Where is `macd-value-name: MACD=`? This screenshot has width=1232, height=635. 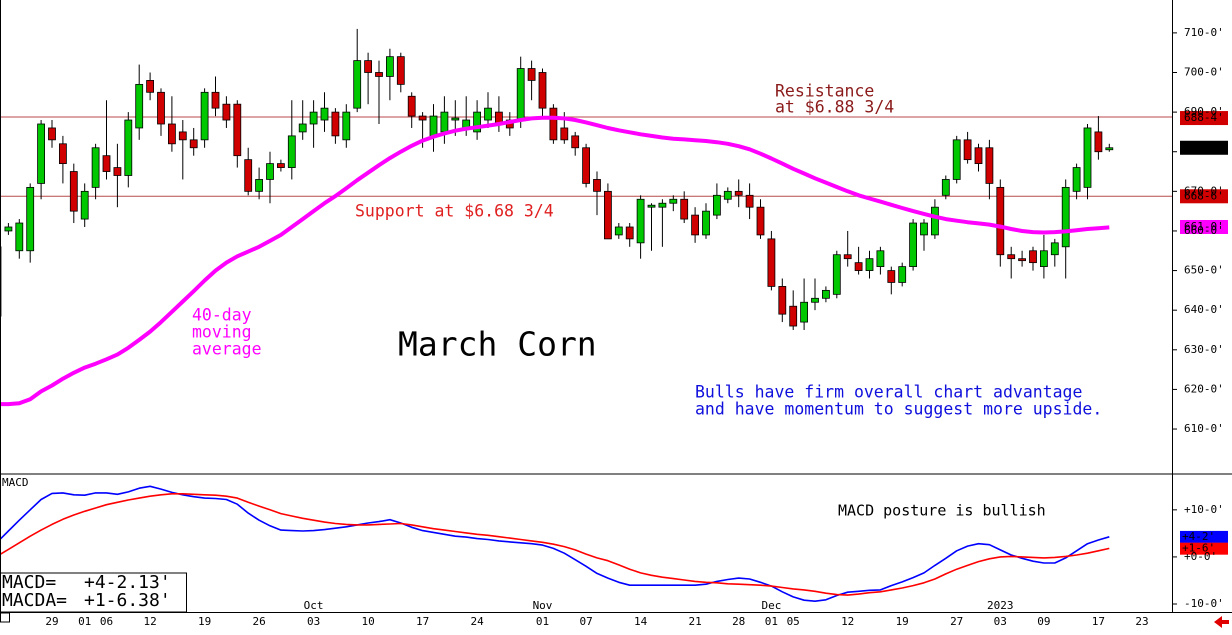 macd-value-name: MACD= is located at coordinates (29, 582).